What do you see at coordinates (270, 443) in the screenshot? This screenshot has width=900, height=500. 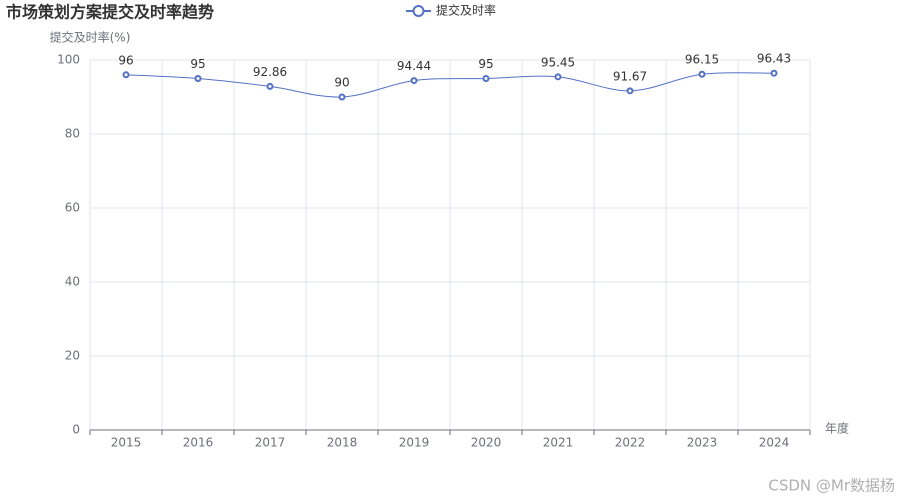 I see `x-tick-label: 2017` at bounding box center [270, 443].